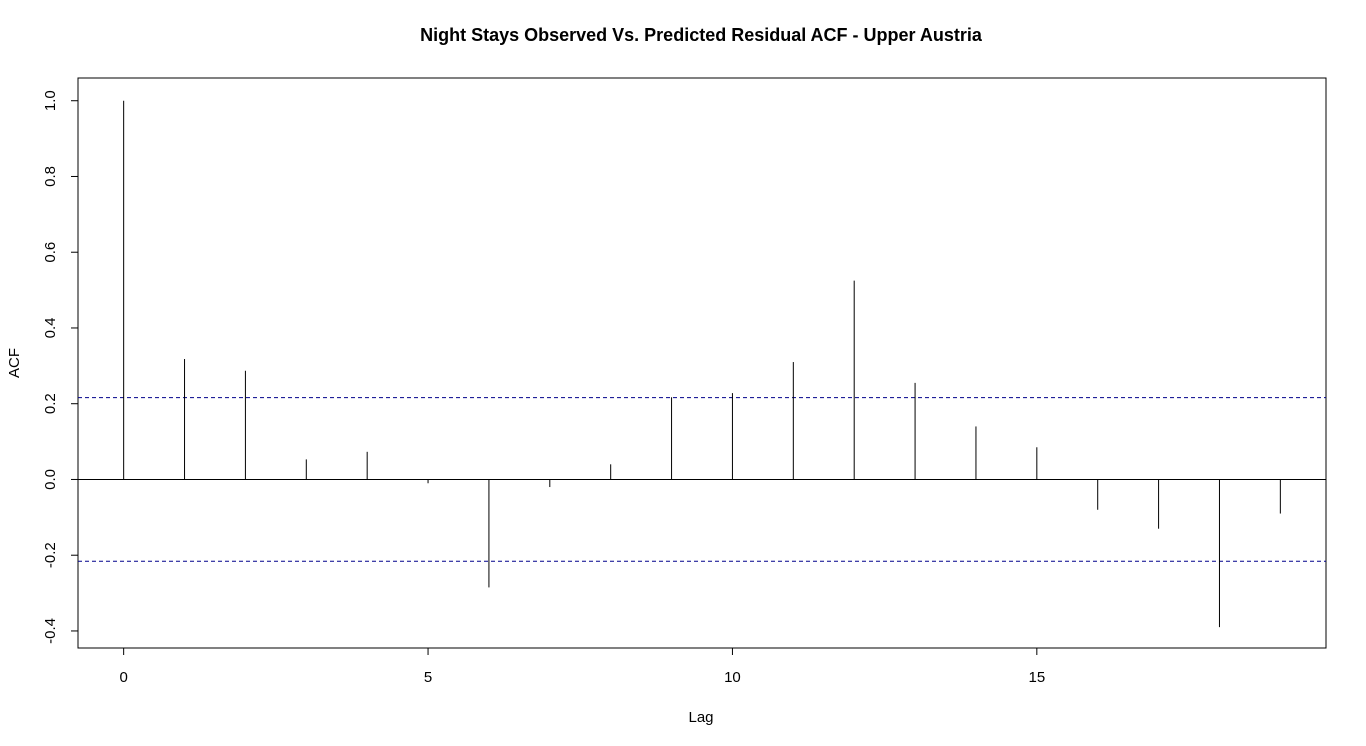 Image resolution: width=1366 pixels, height=746 pixels. I want to click on x-axis-label: Lag, so click(700, 717).